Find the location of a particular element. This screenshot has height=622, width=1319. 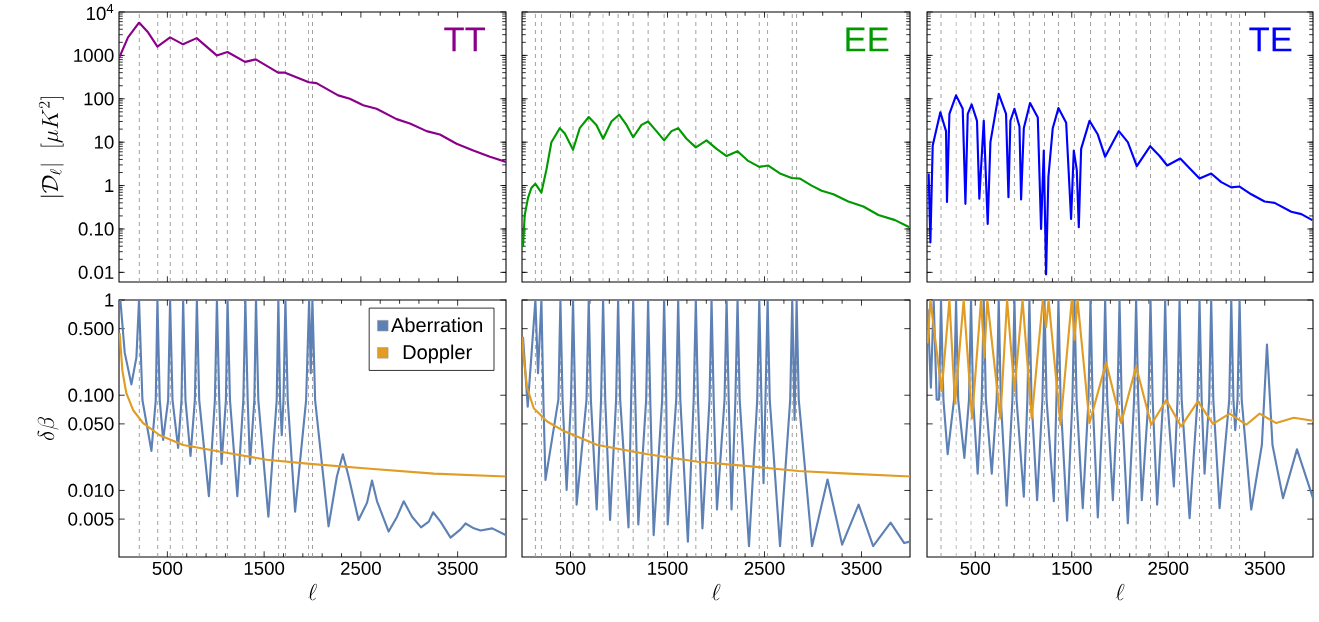

y-tick-label: 10 is located at coordinates (104, 142).